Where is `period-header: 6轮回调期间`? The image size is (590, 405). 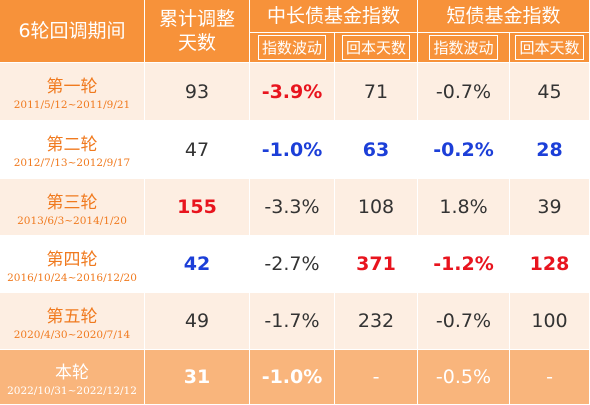
period-header: 6轮回调期间 is located at coordinates (72, 31).